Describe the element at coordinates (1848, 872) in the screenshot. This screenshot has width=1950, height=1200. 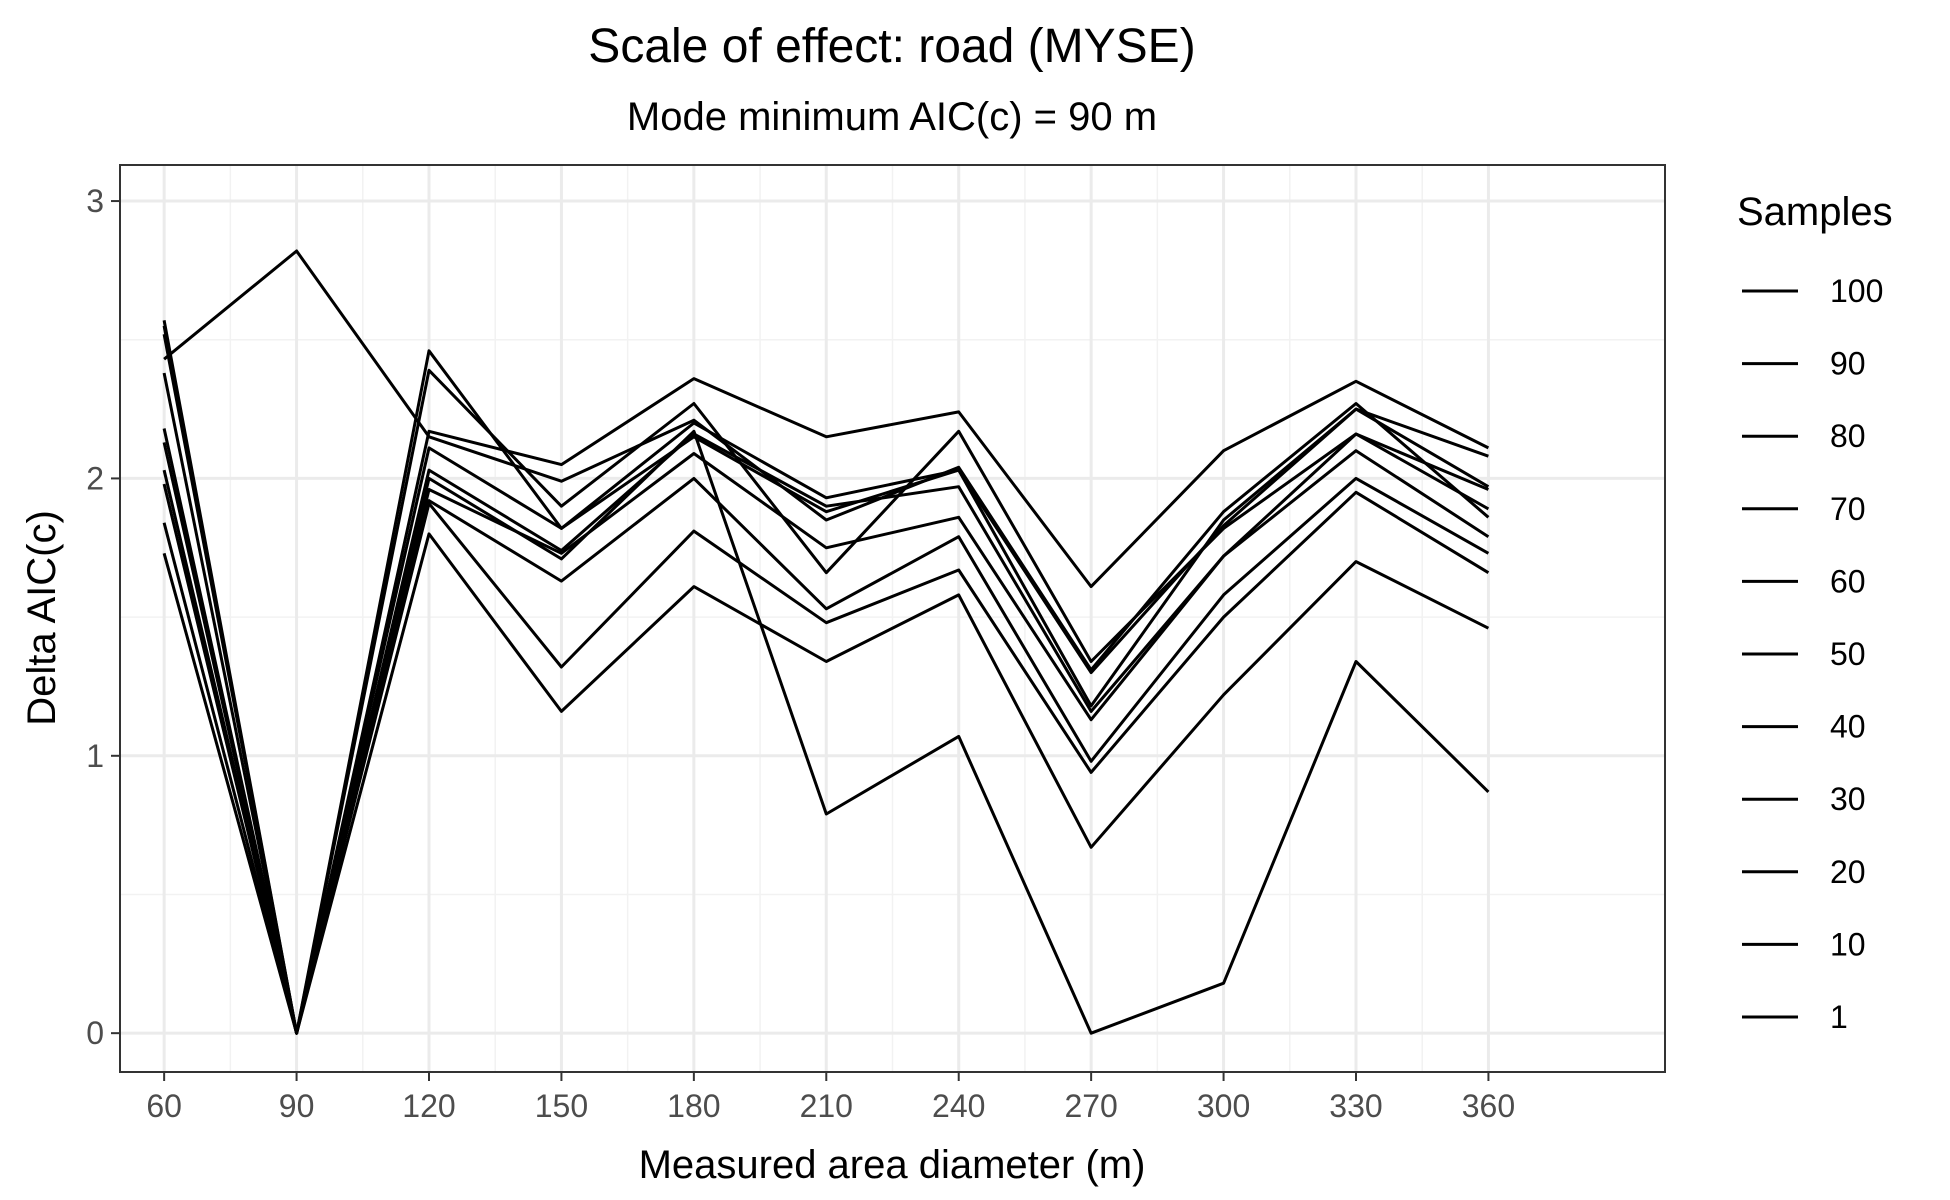
I see `legend-label: 20` at that location.